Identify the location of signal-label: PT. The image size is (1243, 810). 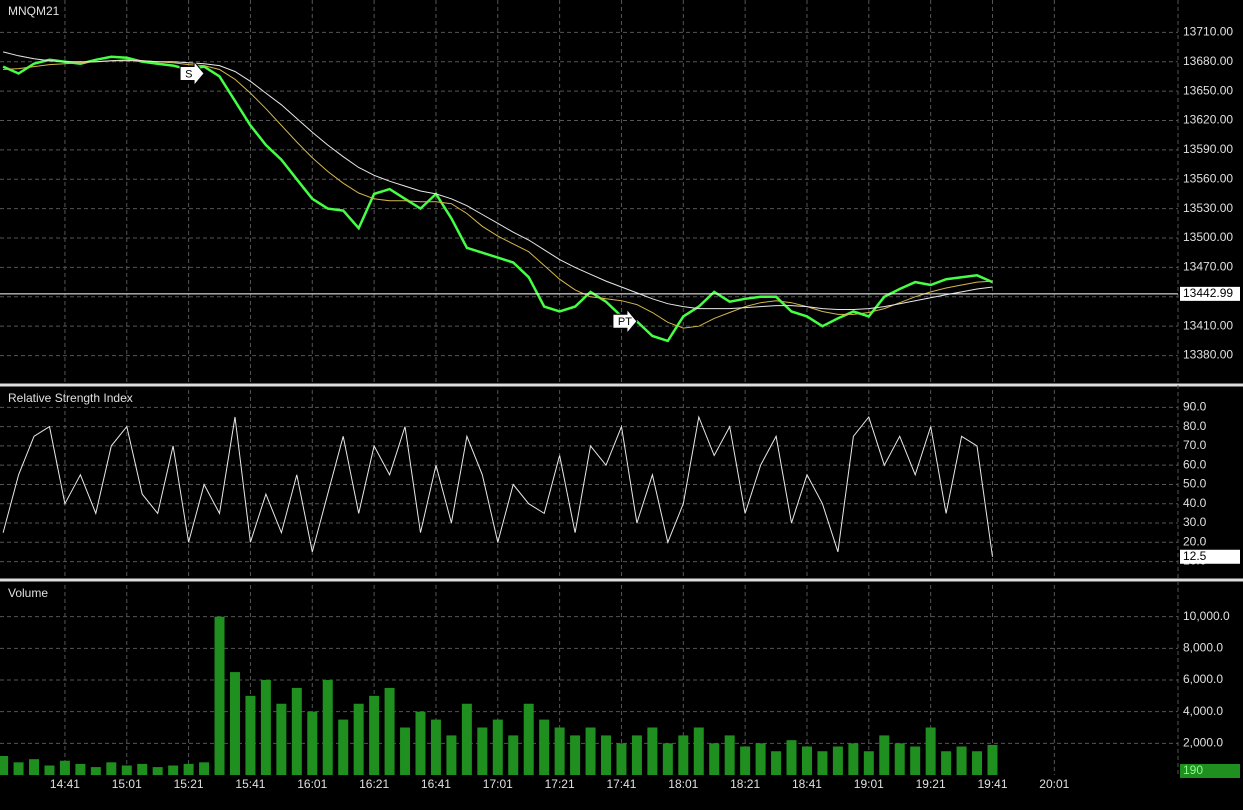
(625, 322).